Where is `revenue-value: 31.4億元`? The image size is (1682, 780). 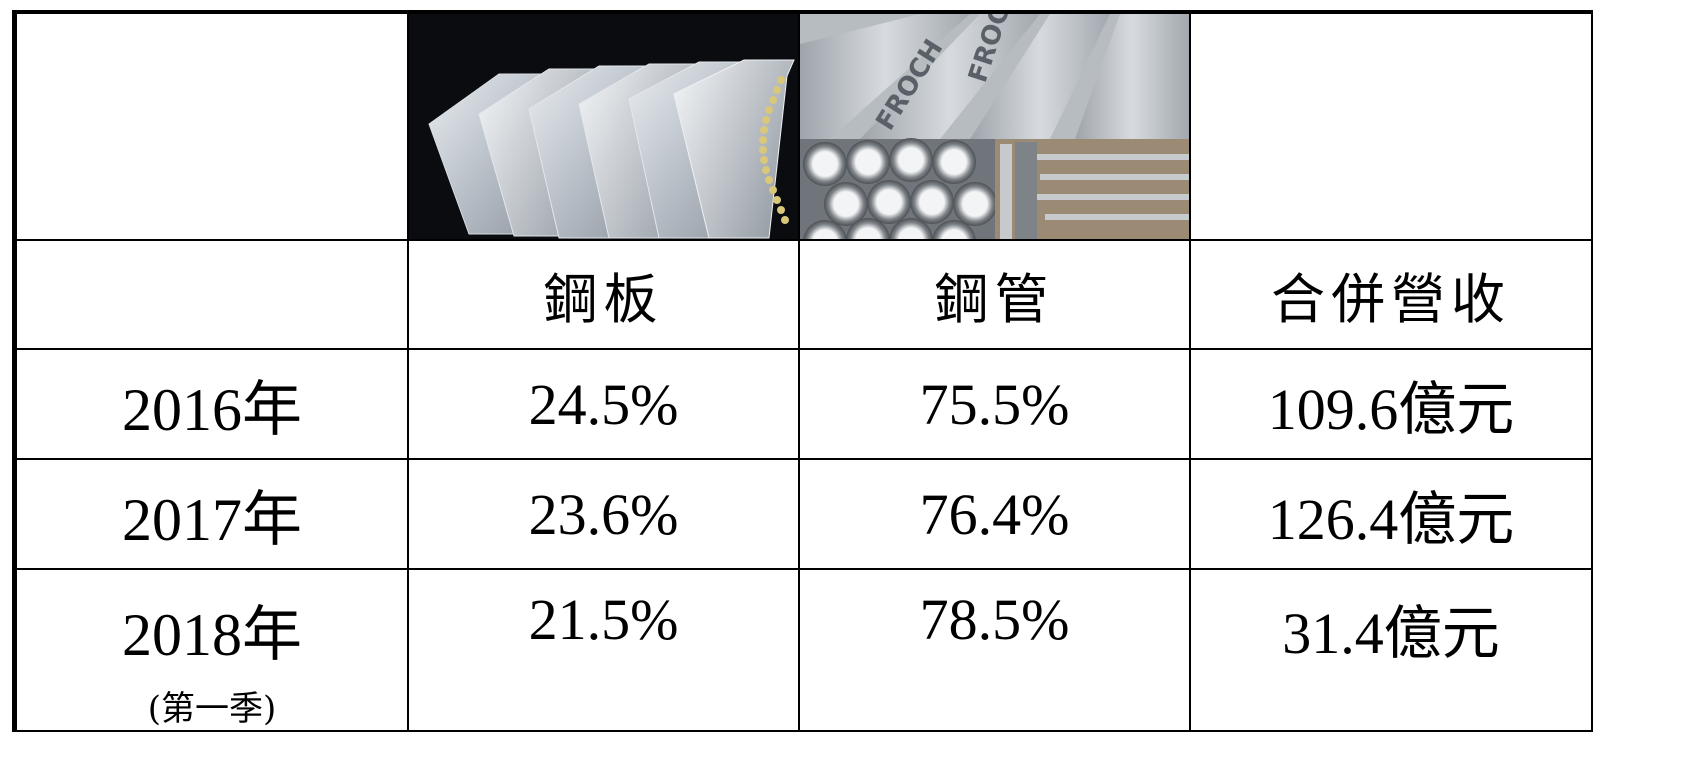 revenue-value: 31.4億元 is located at coordinates (1391, 633).